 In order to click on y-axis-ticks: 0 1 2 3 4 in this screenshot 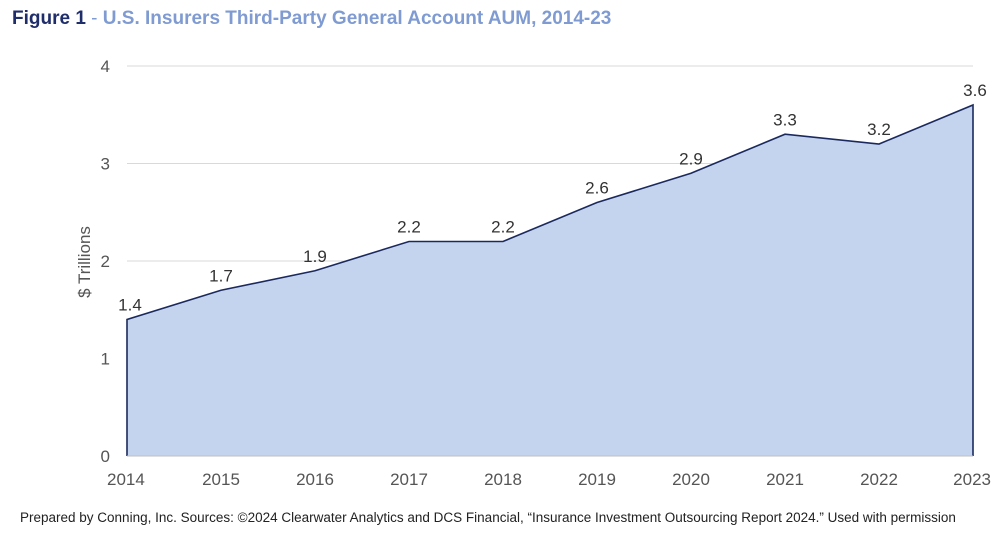, I will do `click(105, 261)`.